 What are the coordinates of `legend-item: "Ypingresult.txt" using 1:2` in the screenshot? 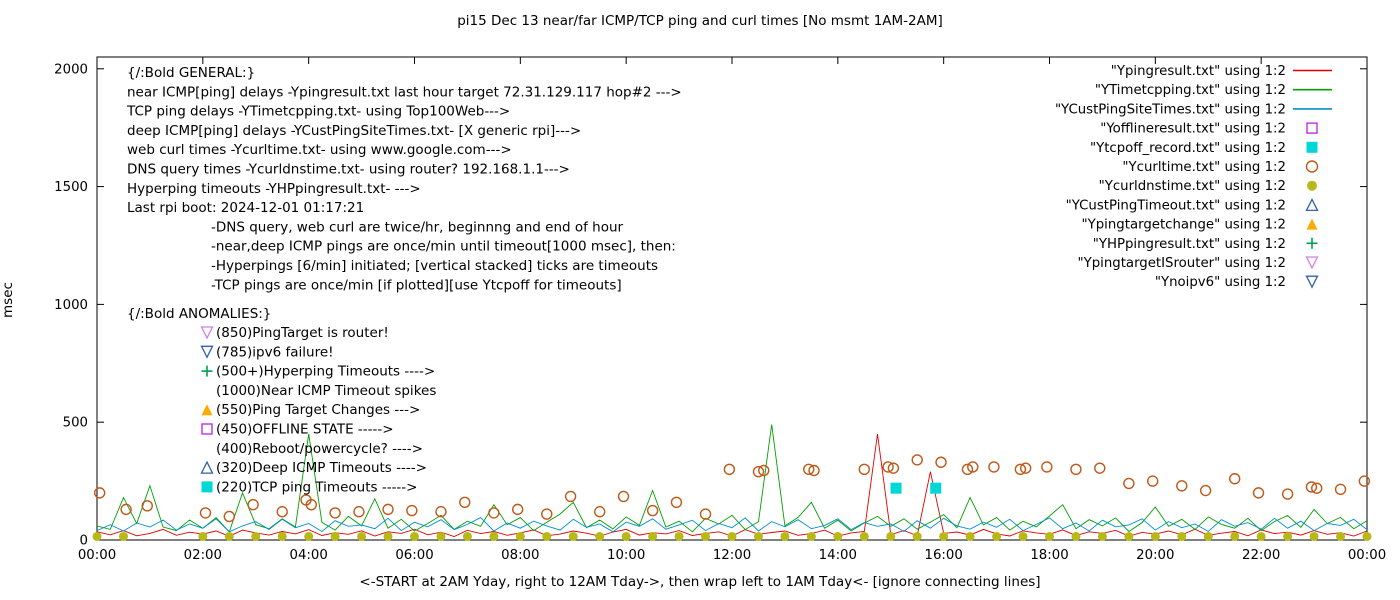 It's located at (1221, 71).